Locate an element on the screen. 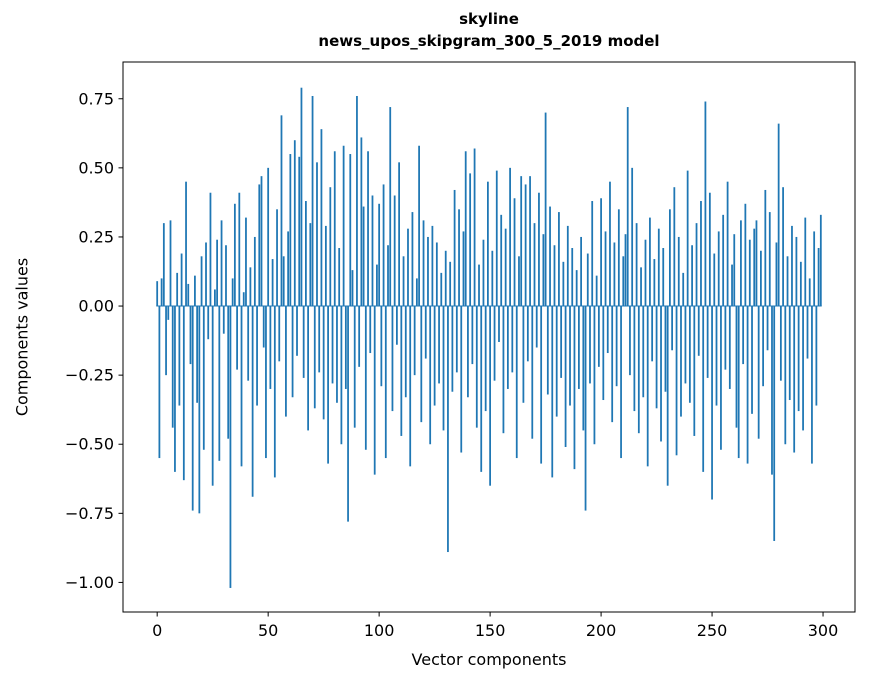 The image size is (880, 696). y-tick-label: −1.00 is located at coordinates (89, 582).